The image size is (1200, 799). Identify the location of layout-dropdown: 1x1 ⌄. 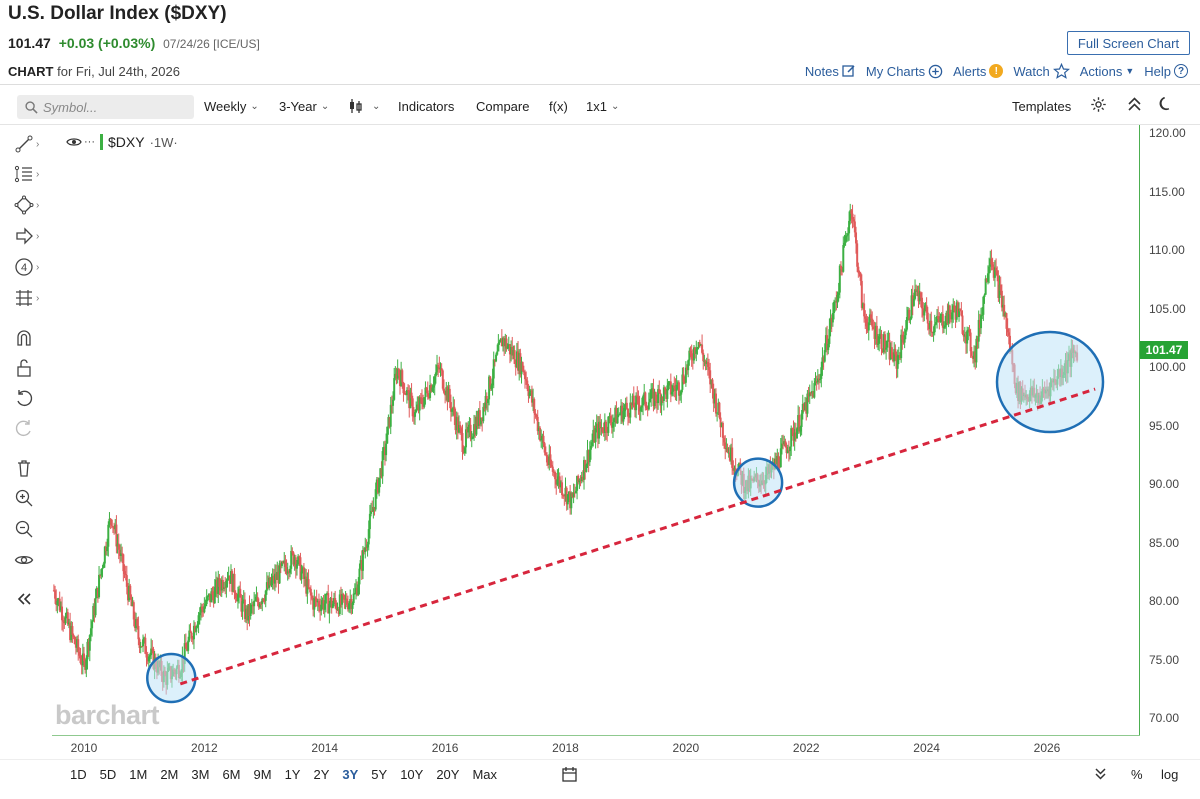
(602, 106).